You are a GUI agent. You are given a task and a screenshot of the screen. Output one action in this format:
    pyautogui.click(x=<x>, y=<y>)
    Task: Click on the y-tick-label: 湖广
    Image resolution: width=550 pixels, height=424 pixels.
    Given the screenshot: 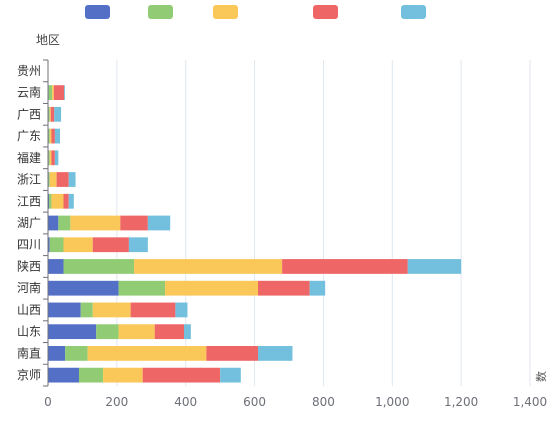 What is the action you would take?
    pyautogui.click(x=29, y=222)
    